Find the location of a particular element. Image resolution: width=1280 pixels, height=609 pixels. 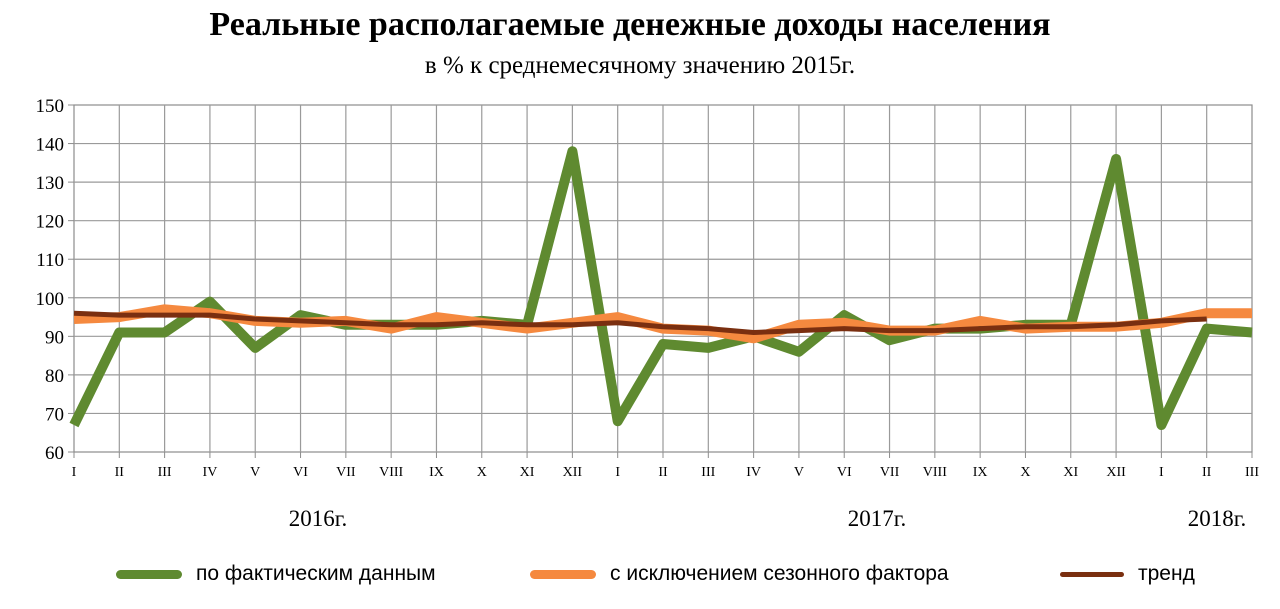

y-tick-label: 120 is located at coordinates (50, 222).